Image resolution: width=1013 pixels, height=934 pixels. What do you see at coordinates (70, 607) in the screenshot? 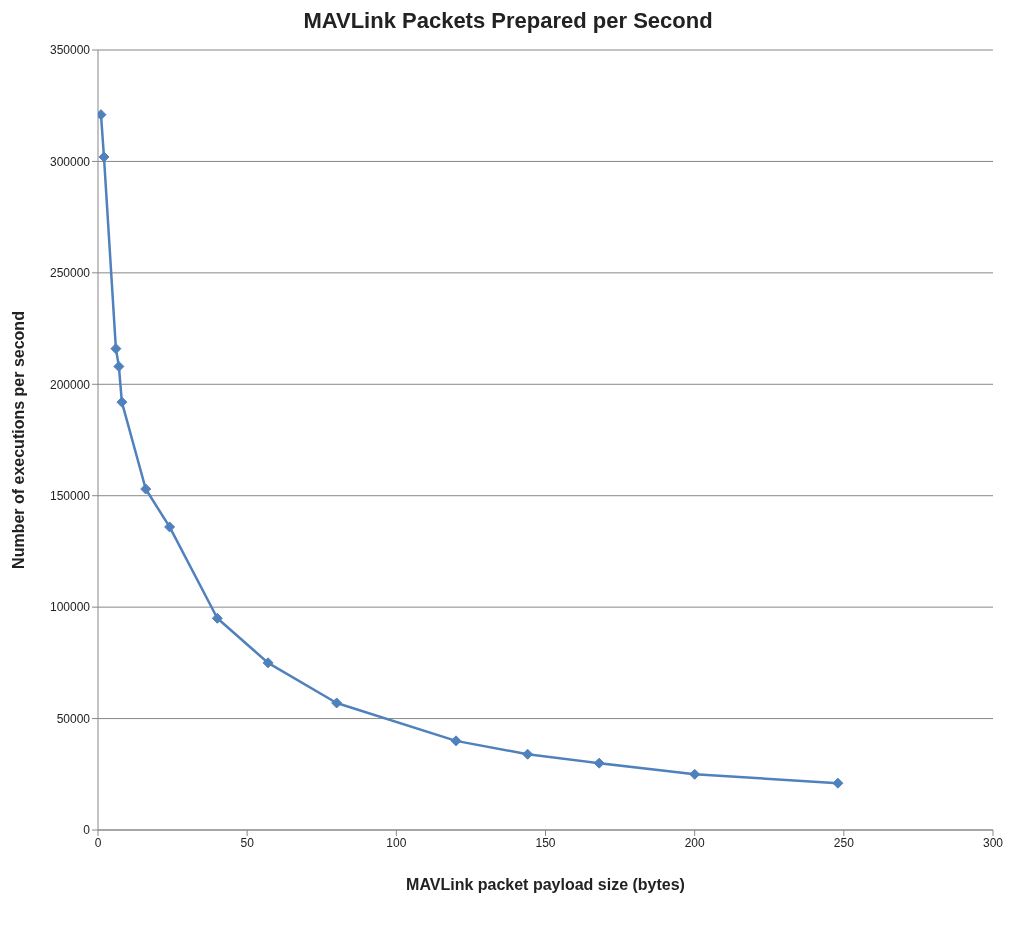
I see `y-tick-label: 100000` at bounding box center [70, 607].